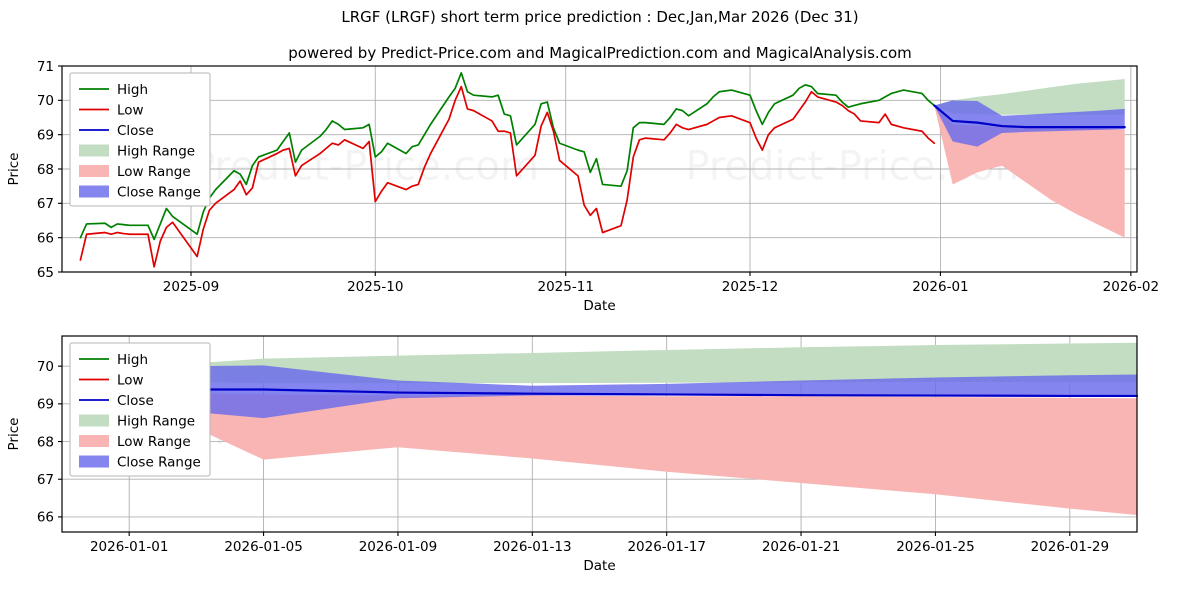  I want to click on x-tick-label: 2026-01-29, so click(1070, 547).